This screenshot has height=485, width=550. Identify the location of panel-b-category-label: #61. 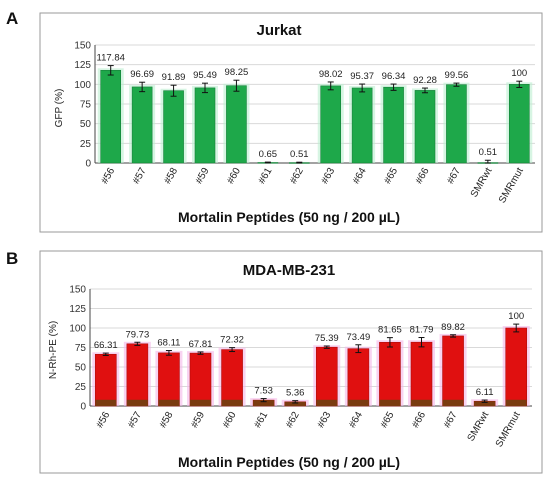
(261, 420).